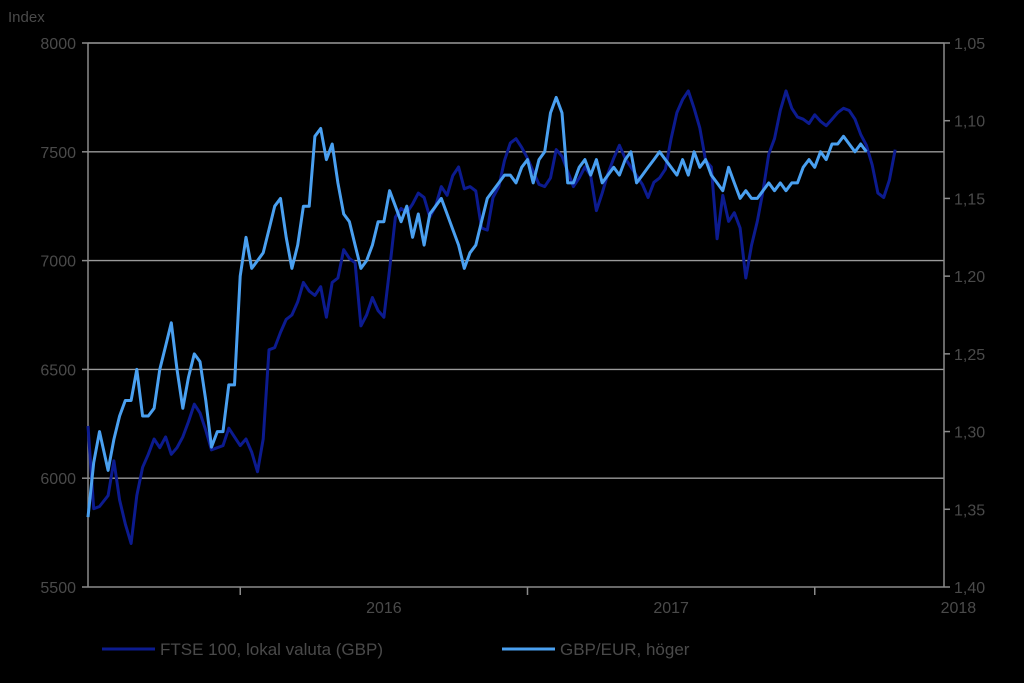 This screenshot has height=683, width=1024. Describe the element at coordinates (58, 370) in the screenshot. I see `left-tick-label: 6500` at that location.